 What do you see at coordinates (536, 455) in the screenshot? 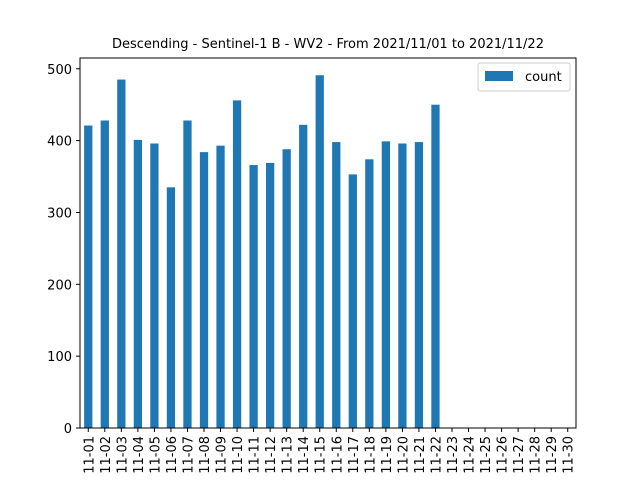
I see `x-tick-label: 11-28` at bounding box center [536, 455].